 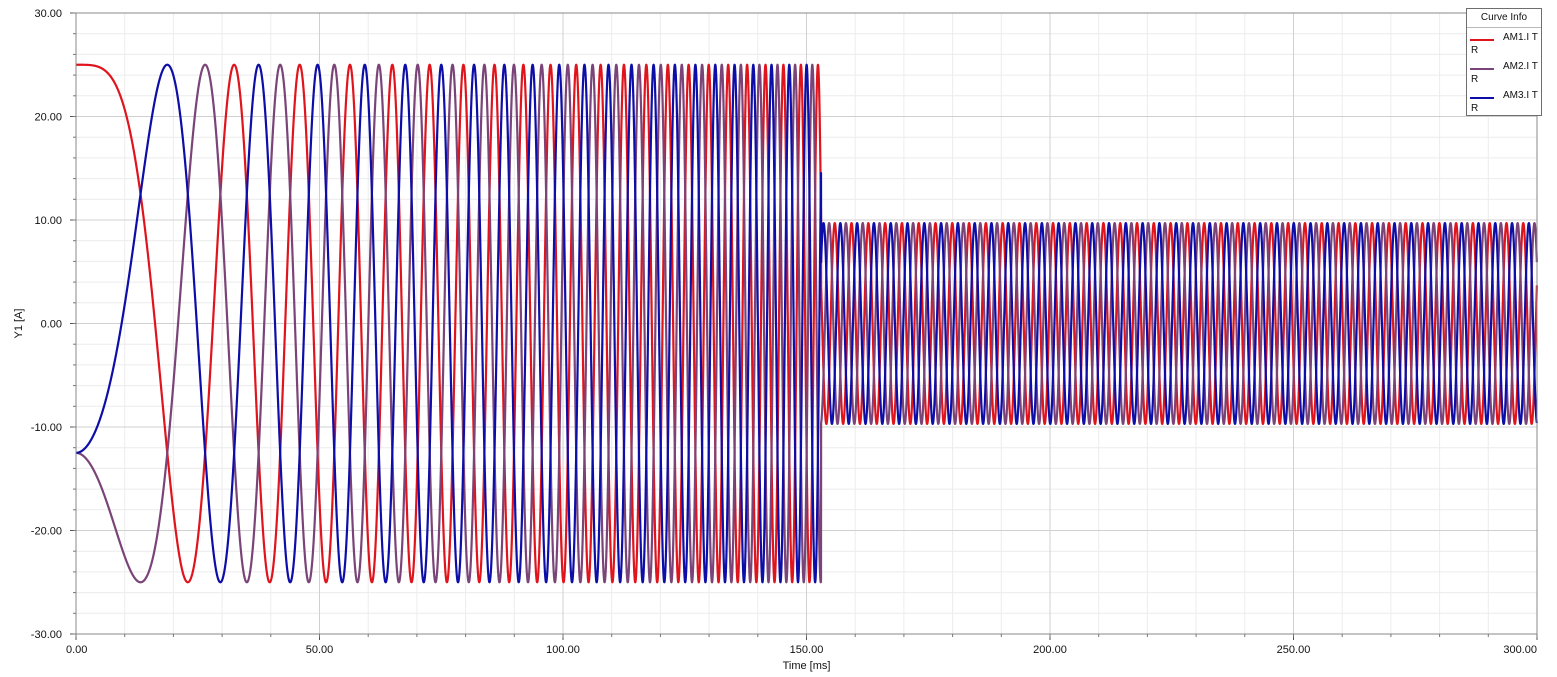 What do you see at coordinates (46, 532) in the screenshot?
I see `y-tick-label: -20.00` at bounding box center [46, 532].